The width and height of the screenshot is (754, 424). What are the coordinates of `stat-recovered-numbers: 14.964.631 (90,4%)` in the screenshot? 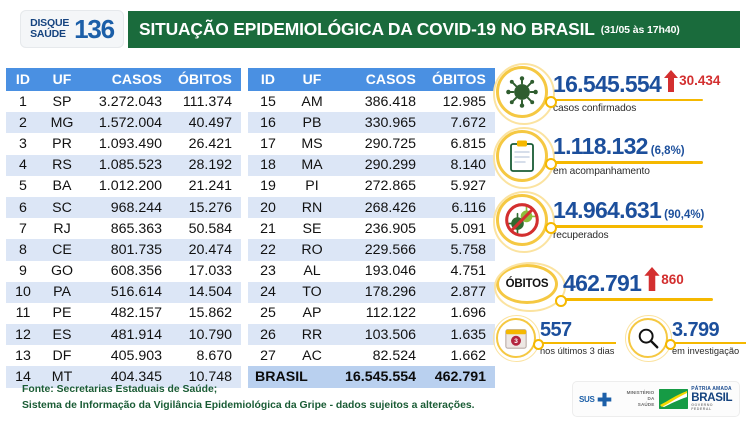 It's located at (653, 210).